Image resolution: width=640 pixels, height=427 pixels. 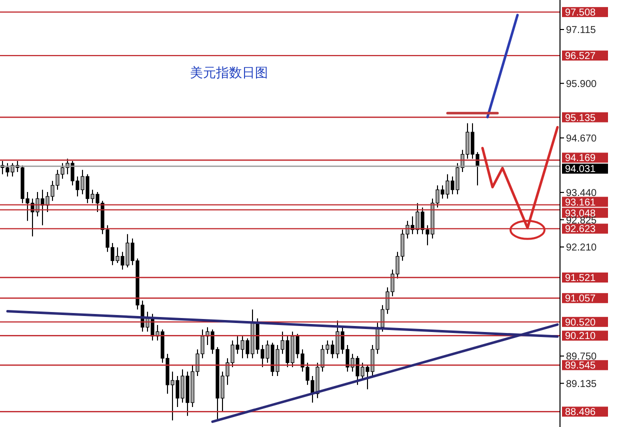 I want to click on y-tick-label: 92.210, so click(x=582, y=248).